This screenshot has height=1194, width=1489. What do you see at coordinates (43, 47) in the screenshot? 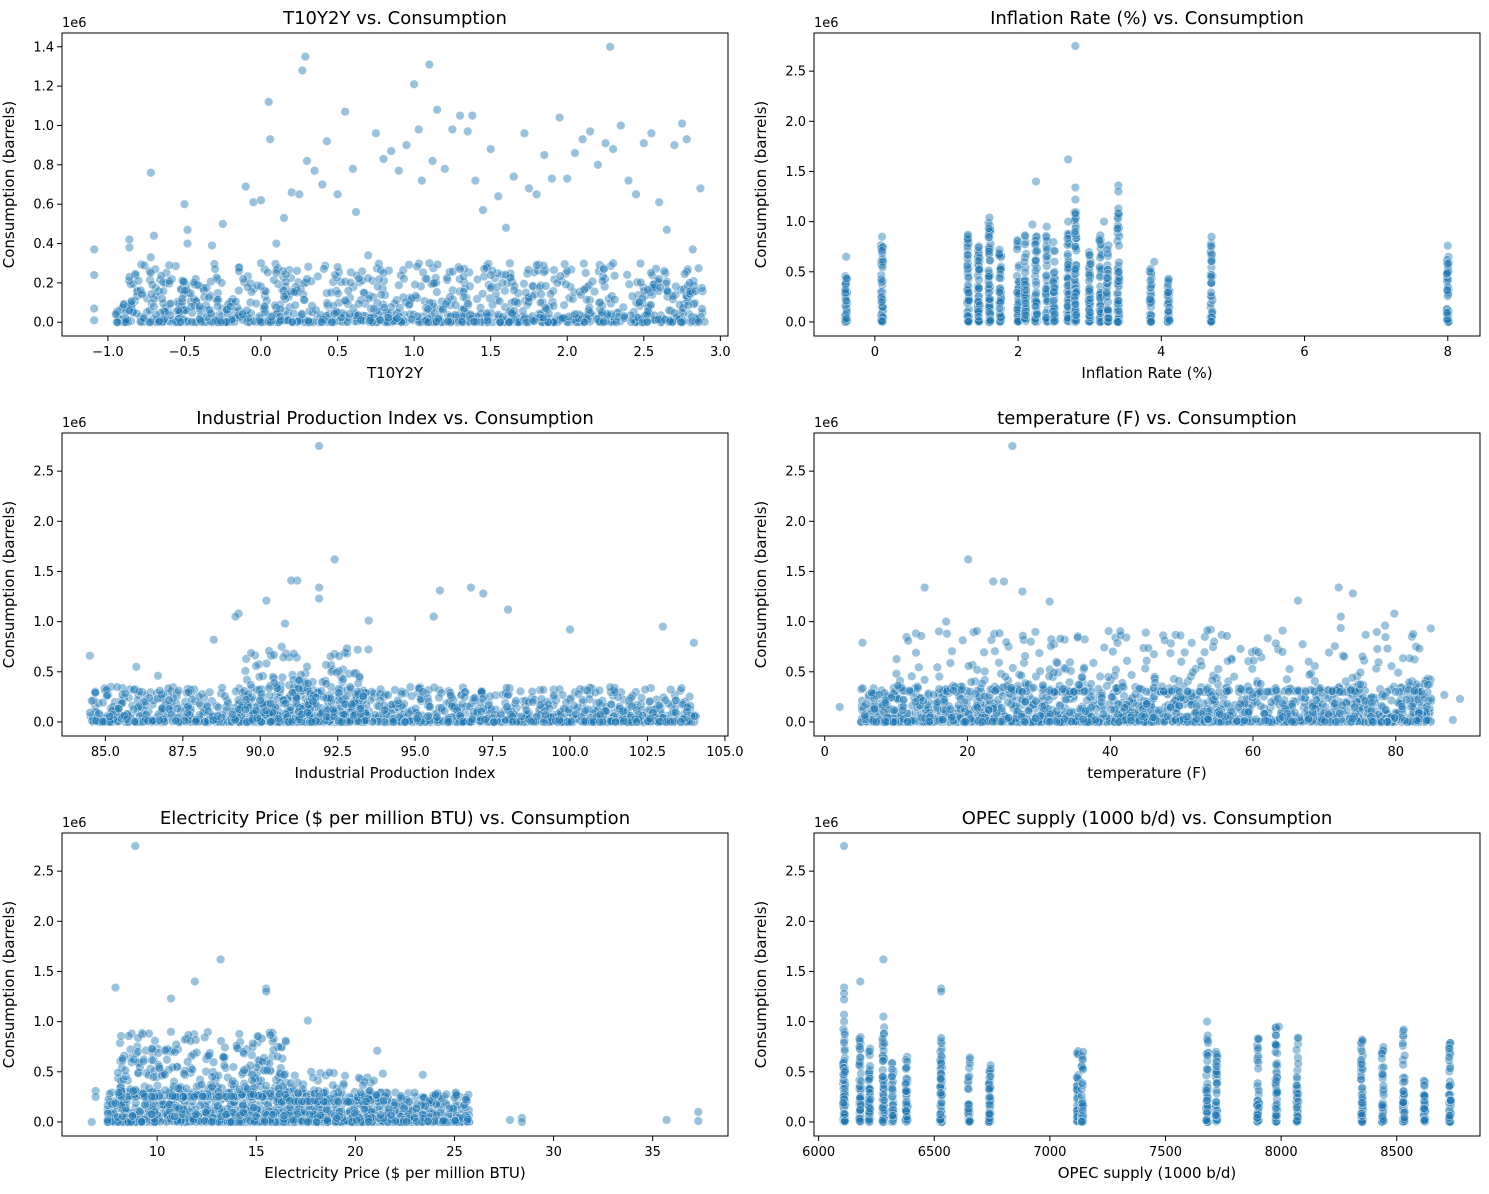
I see `y-tick-label: 1.4` at bounding box center [43, 47].